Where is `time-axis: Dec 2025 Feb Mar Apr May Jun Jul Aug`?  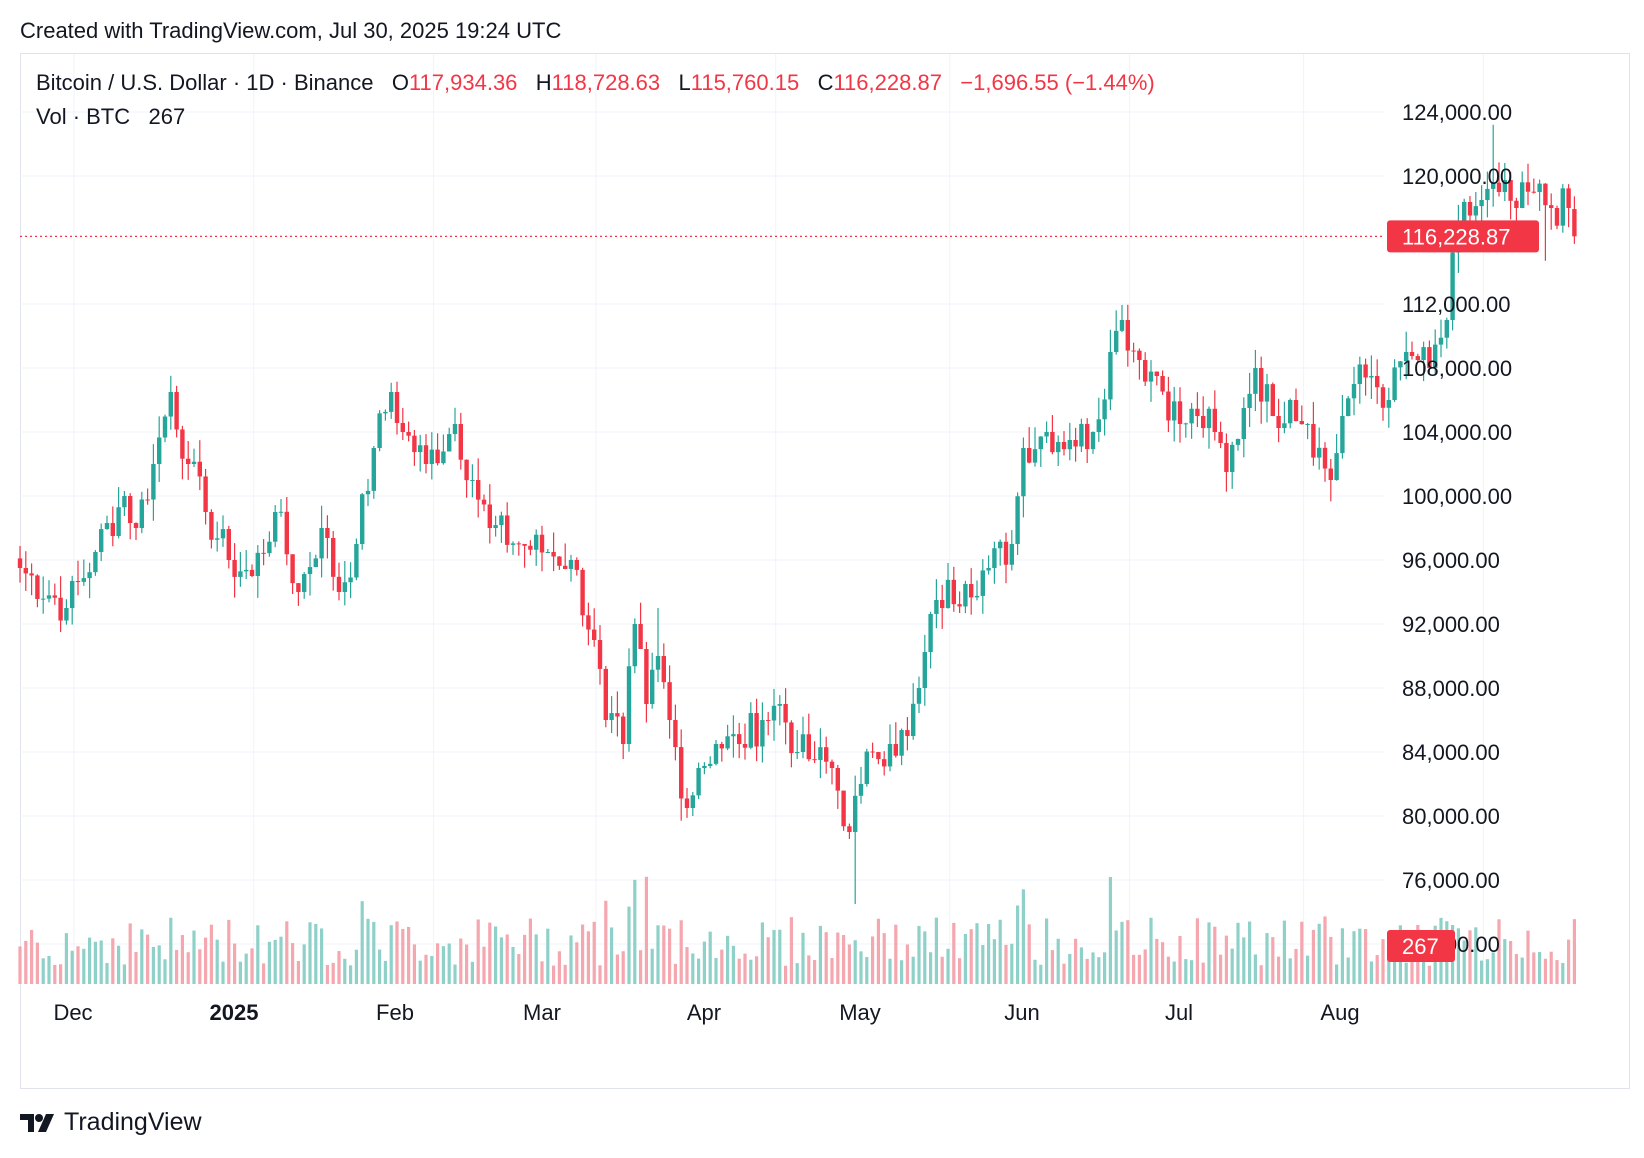
time-axis: Dec 2025 Feb Mar Apr May Jun Jul Aug is located at coordinates (706, 1012).